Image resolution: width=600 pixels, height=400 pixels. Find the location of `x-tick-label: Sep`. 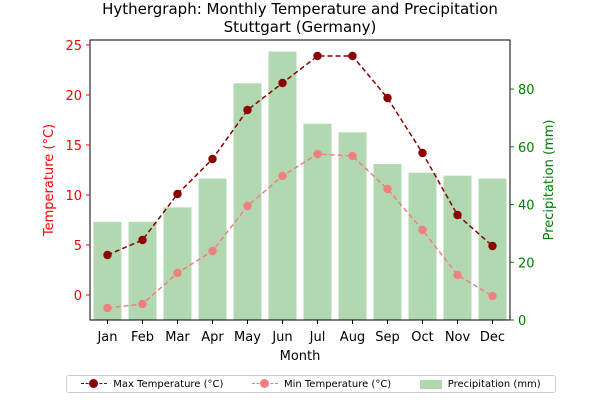

x-tick-label: Sep is located at coordinates (387, 337).